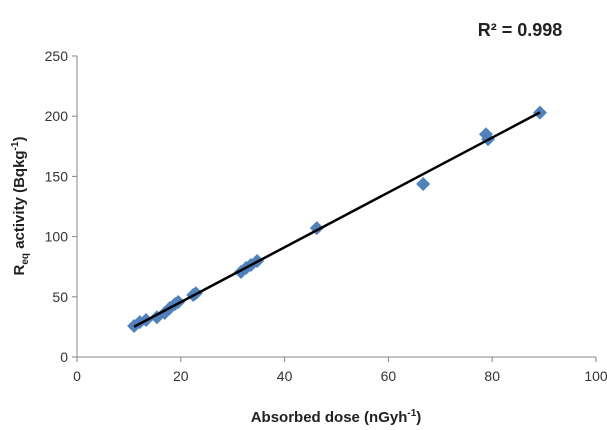 The height and width of the screenshot is (430, 607). What do you see at coordinates (57, 56) in the screenshot?
I see `y-tick-label: 250` at bounding box center [57, 56].